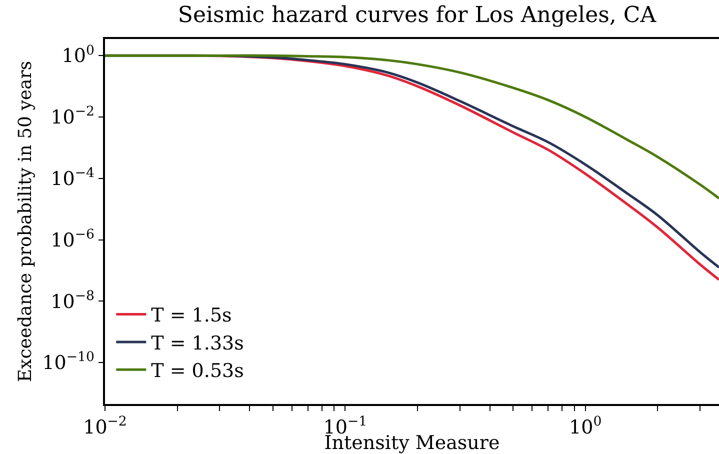 The height and width of the screenshot is (454, 719). What do you see at coordinates (72, 178) in the screenshot?
I see `y-tick-label: 10$^{−4}$` at bounding box center [72, 178].